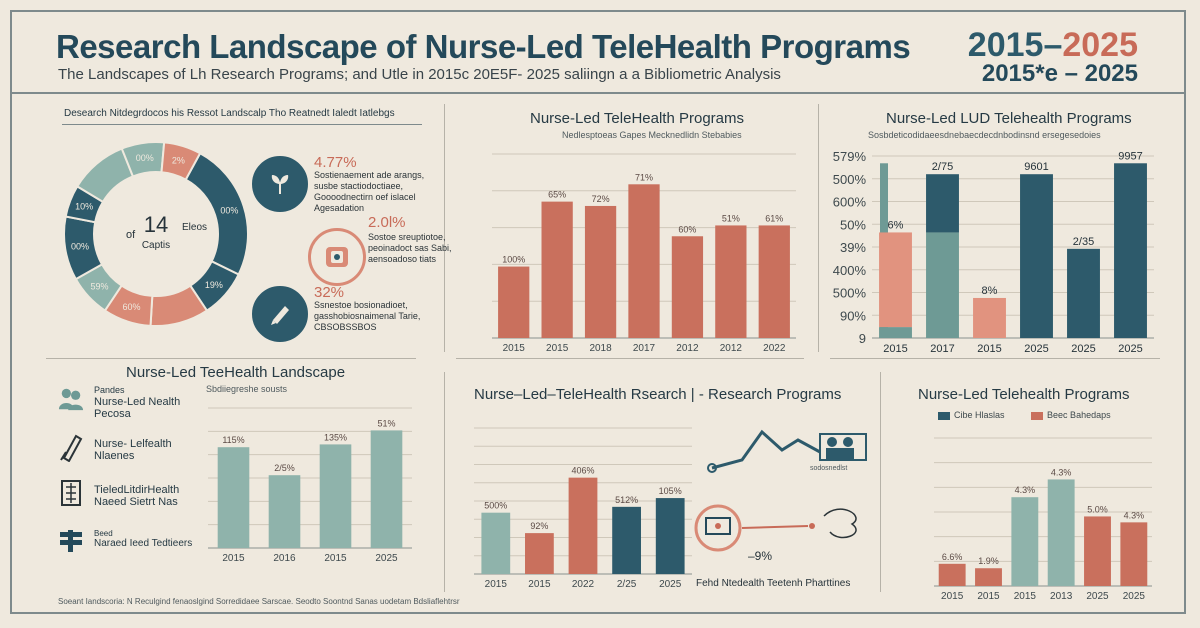  What do you see at coordinates (337, 257) in the screenshot?
I see `device-icon` at bounding box center [337, 257].